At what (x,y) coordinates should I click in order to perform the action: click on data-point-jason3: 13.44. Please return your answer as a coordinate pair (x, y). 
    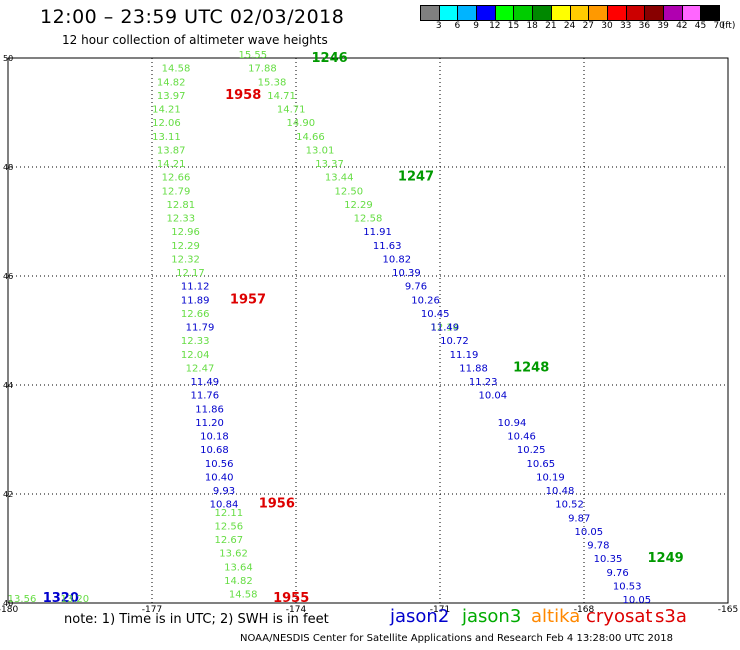
    Looking at the image, I should click on (339, 178).